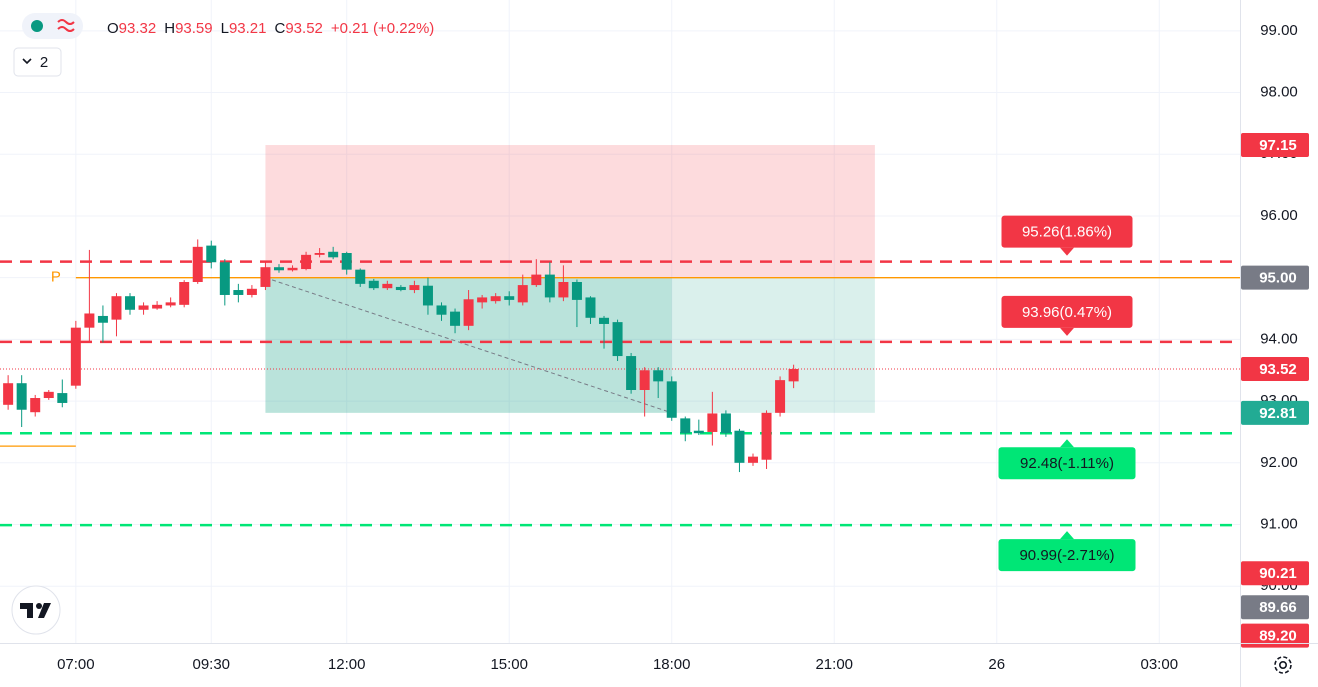 The image size is (1318, 687). What do you see at coordinates (1279, 462) in the screenshot?
I see `y-tick-label: 92.00` at bounding box center [1279, 462].